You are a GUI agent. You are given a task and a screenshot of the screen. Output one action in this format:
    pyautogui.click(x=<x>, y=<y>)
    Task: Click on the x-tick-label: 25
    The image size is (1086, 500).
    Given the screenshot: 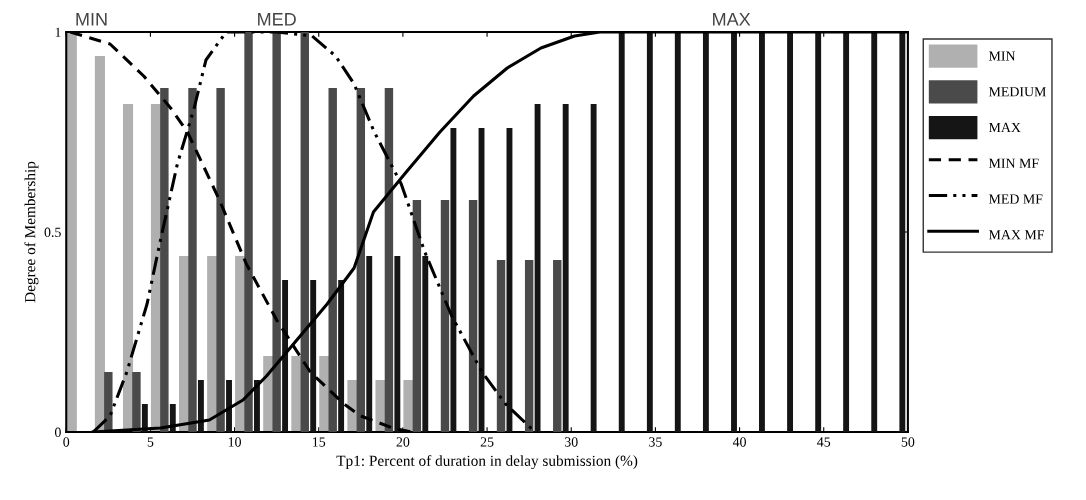 What is the action you would take?
    pyautogui.click(x=487, y=442)
    